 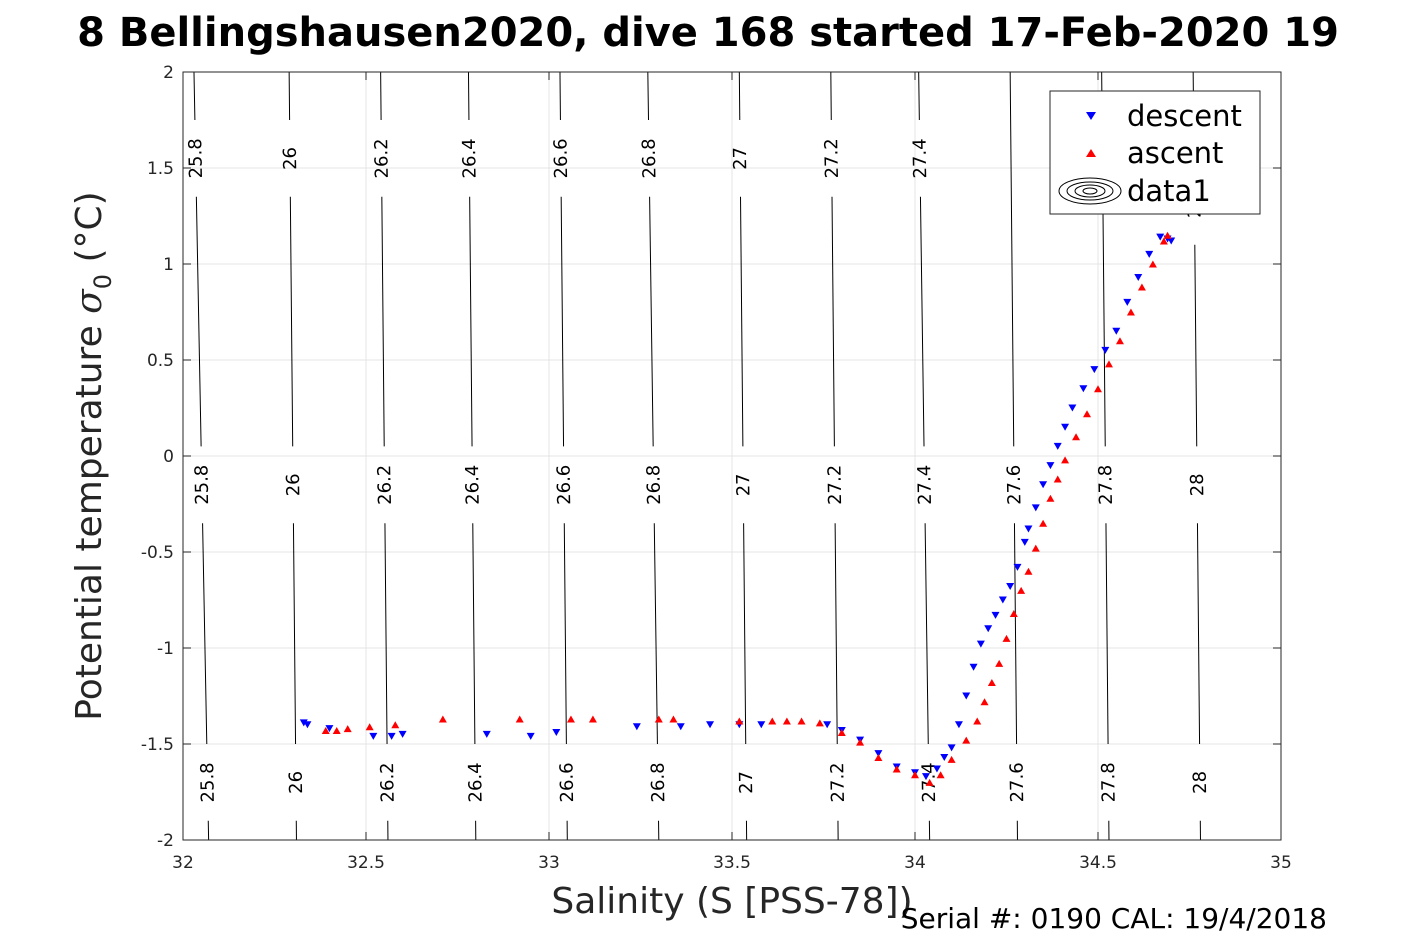 I want to click on y-tick-label-7: -1.5, so click(x=157, y=745).